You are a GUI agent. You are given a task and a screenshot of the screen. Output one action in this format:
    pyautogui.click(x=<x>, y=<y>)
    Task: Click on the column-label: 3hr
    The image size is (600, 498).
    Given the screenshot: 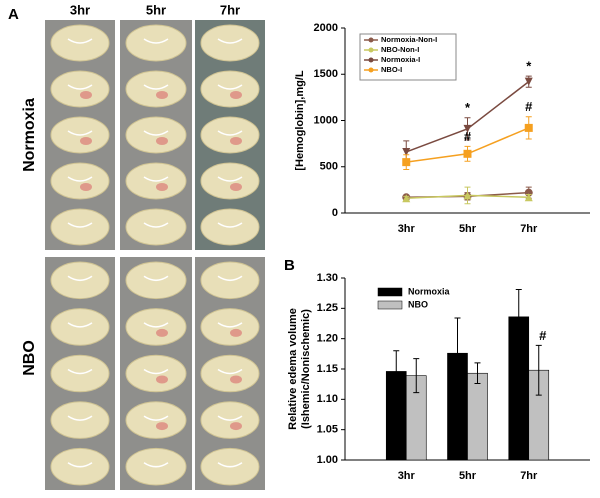 What is the action you would take?
    pyautogui.click(x=80, y=9)
    